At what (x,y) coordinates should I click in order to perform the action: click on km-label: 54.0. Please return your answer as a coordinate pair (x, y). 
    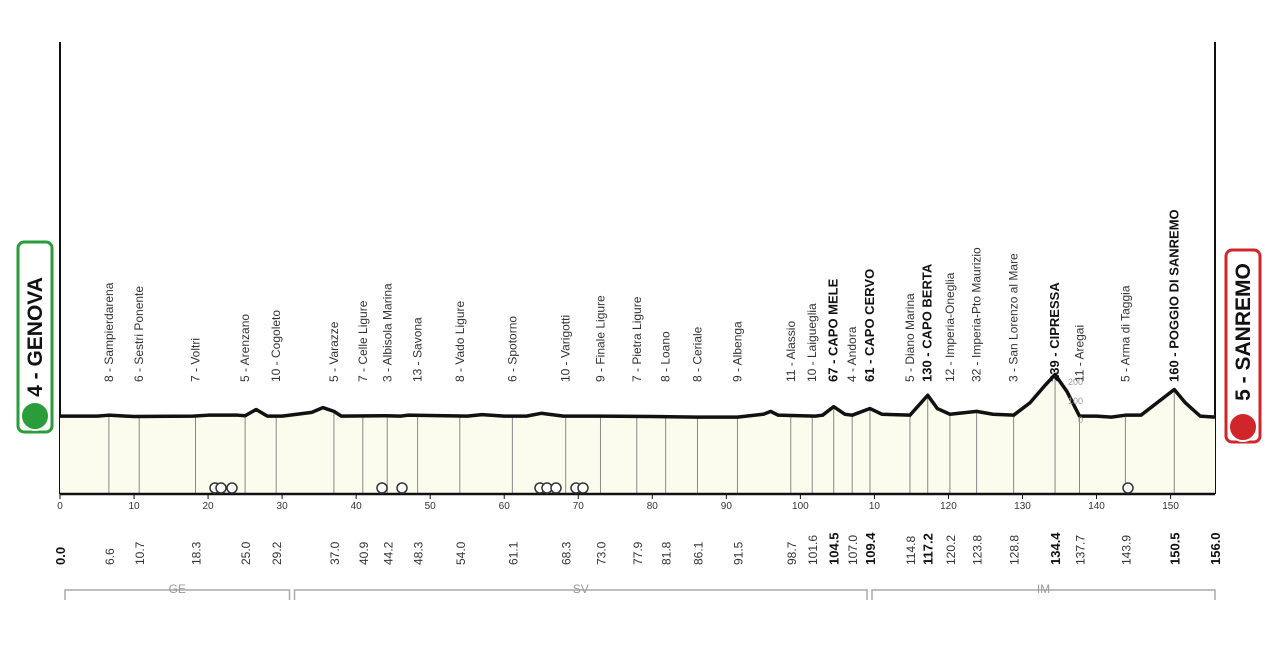
    Looking at the image, I should click on (461, 553).